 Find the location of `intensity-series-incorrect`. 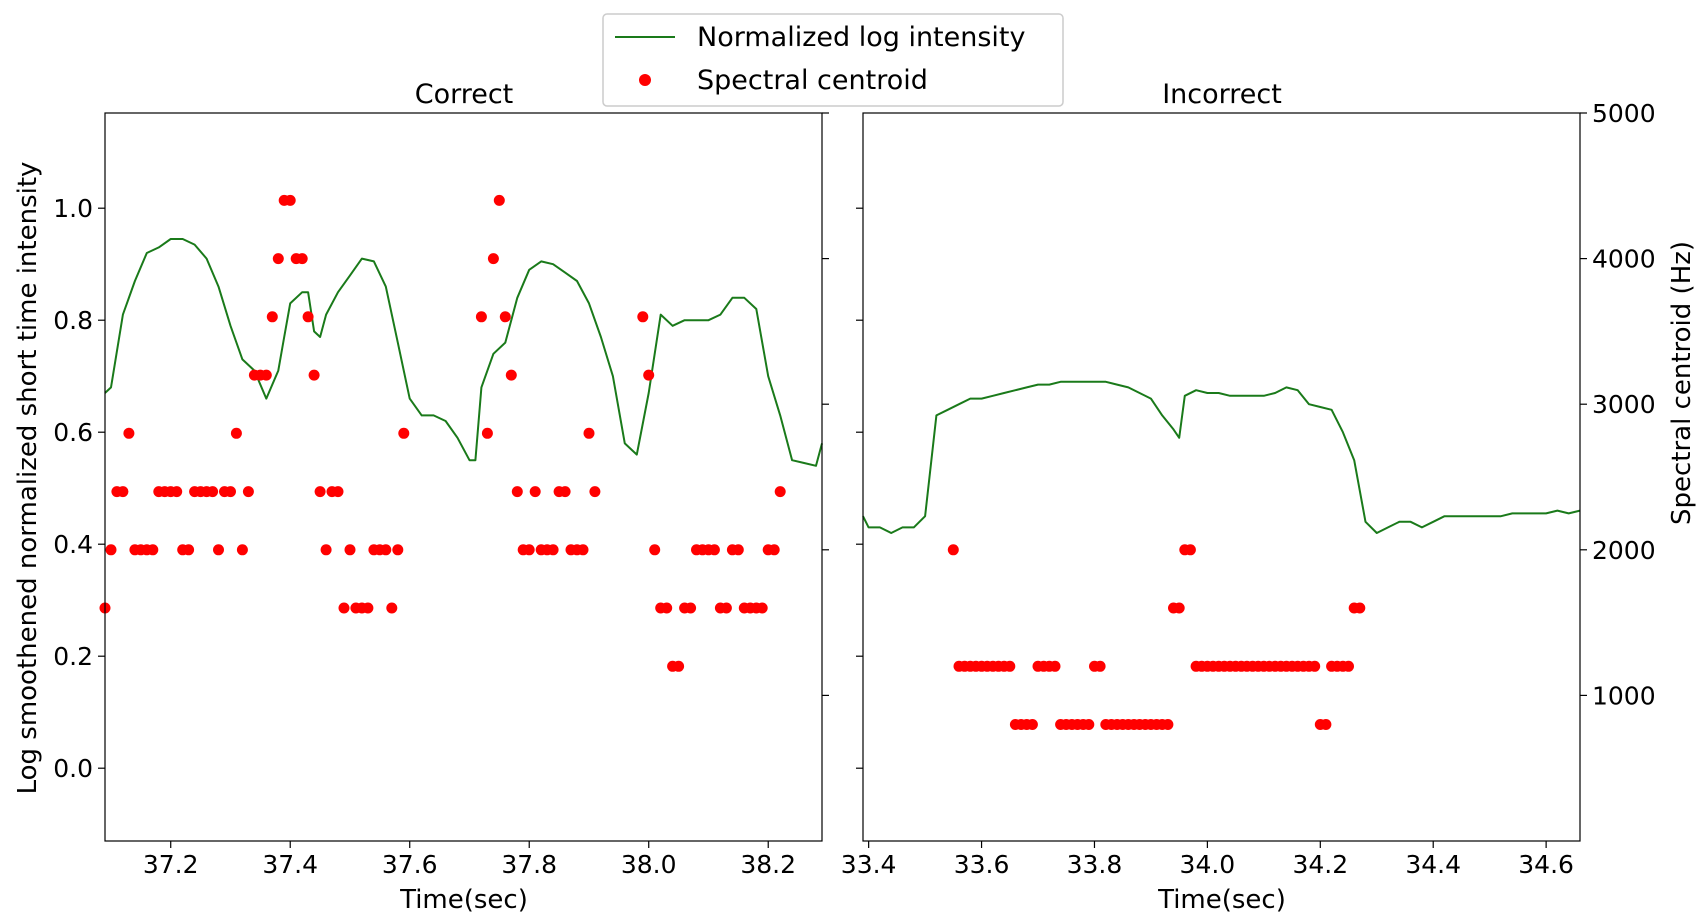

intensity-series-incorrect is located at coordinates (1221, 457).